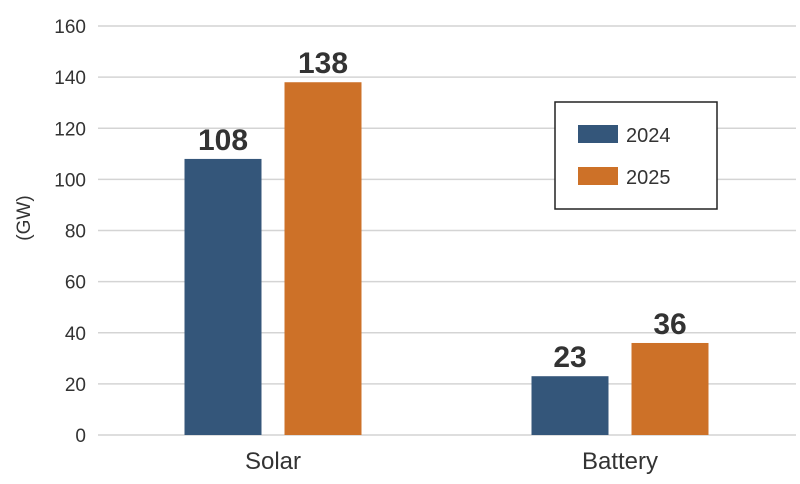 This screenshot has height=484, width=800. I want to click on legend-swatch-2025, so click(598, 176).